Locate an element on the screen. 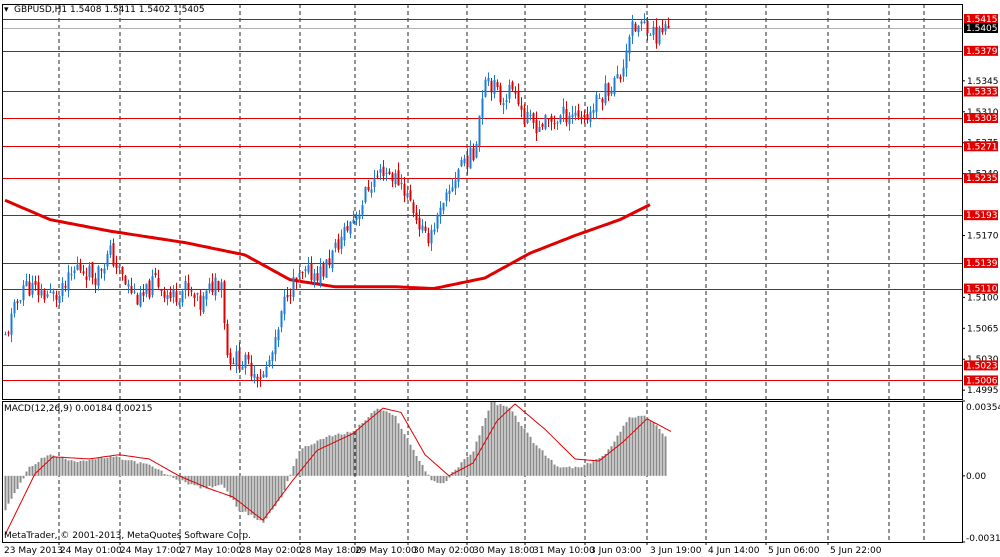 This screenshot has width=1000, height=557. chart-header: ▾ GBPUSD,H1 1.5408 1.5411 1.5402 1.5405 is located at coordinates (104, 10).